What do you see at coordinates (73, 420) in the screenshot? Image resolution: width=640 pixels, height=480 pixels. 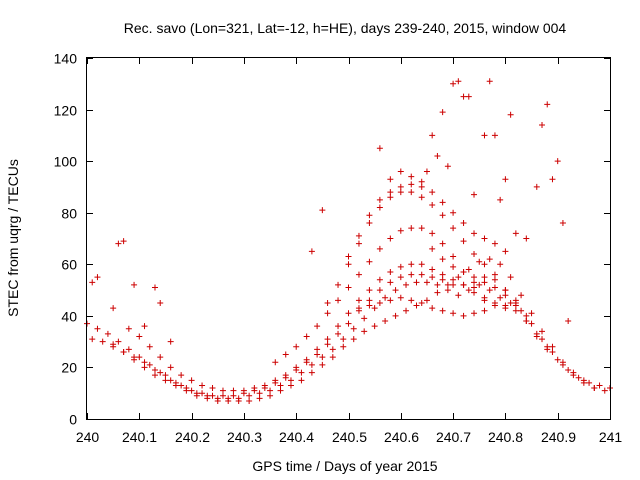 I see `y-tick-label: 0` at bounding box center [73, 420].